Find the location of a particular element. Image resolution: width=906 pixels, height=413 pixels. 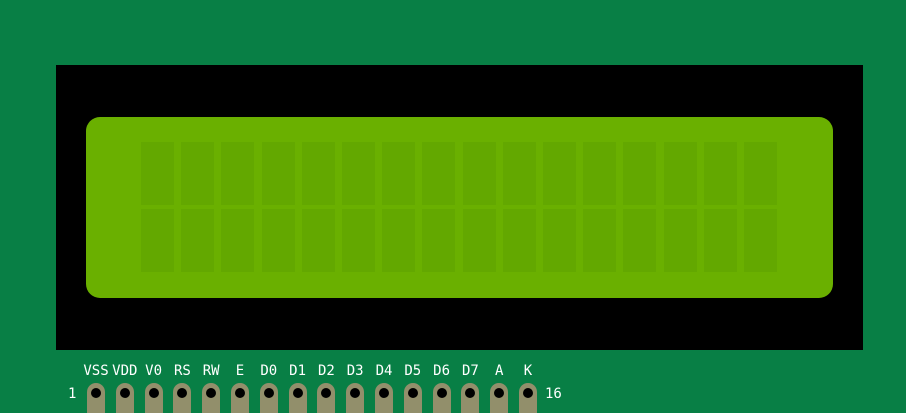

pin-d3 is located at coordinates (355, 398).